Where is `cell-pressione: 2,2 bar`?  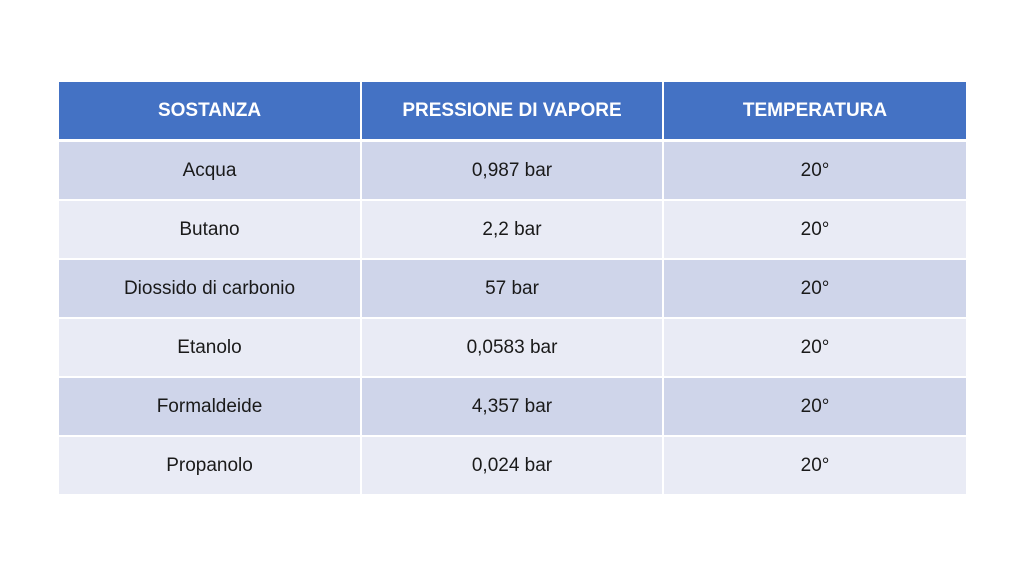
cell-pressione: 2,2 bar is located at coordinates (511, 229).